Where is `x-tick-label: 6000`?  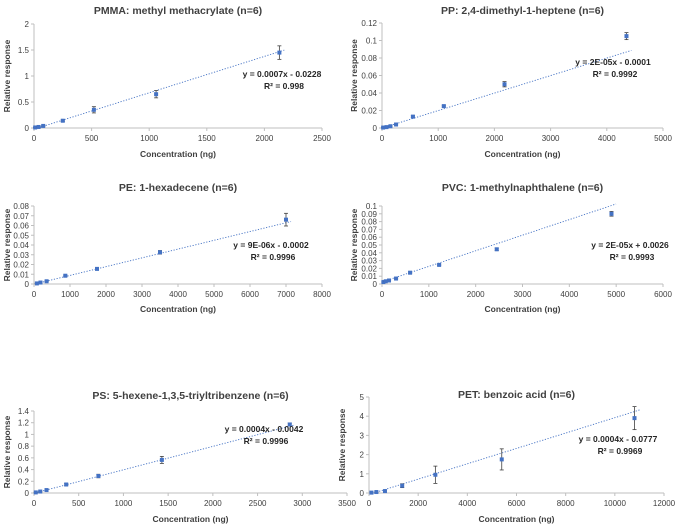
x-tick-label: 6000 is located at coordinates (663, 294).